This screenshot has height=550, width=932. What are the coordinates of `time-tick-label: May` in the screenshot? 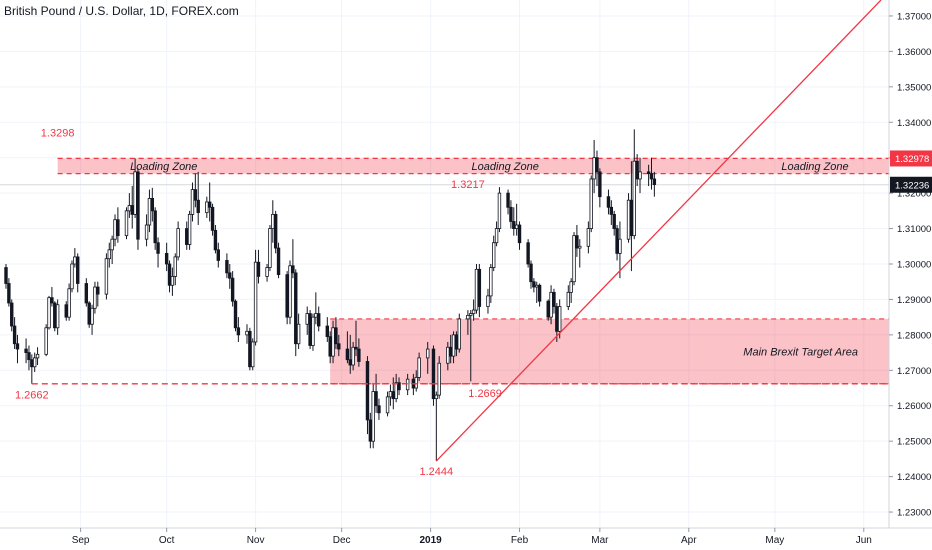 It's located at (774, 540).